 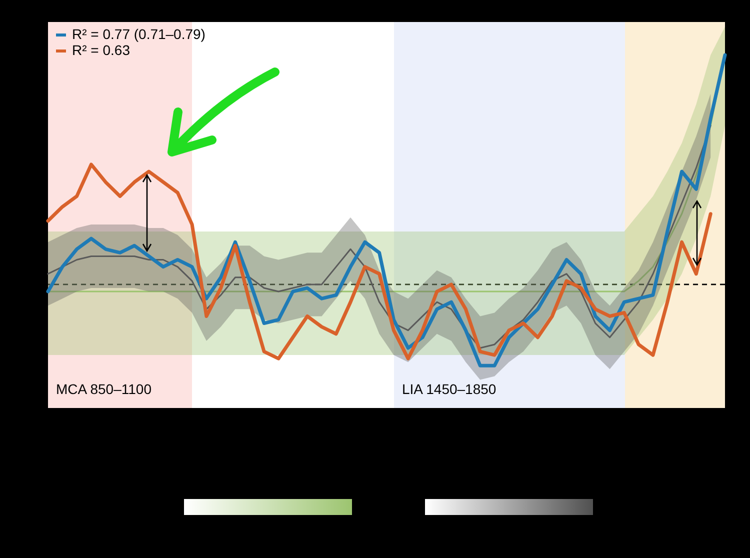 I want to click on legend-label: R² = 0.63, so click(x=101, y=50).